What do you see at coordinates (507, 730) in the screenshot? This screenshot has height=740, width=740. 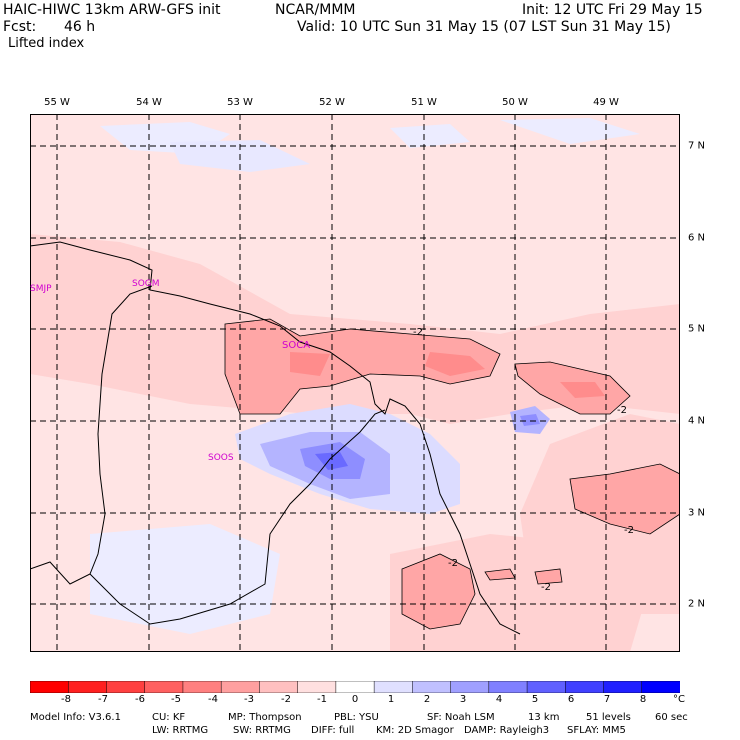 I see `footer-item: DAMP: Rayleigh3` at bounding box center [507, 730].